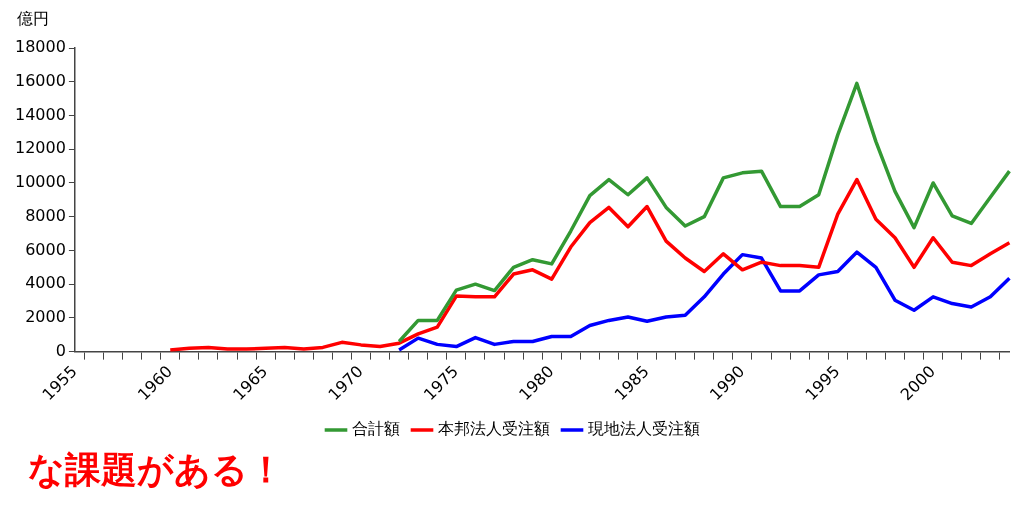 The height and width of the screenshot is (513, 1034). I want to click on y-tick-label: 12000, so click(40, 148).